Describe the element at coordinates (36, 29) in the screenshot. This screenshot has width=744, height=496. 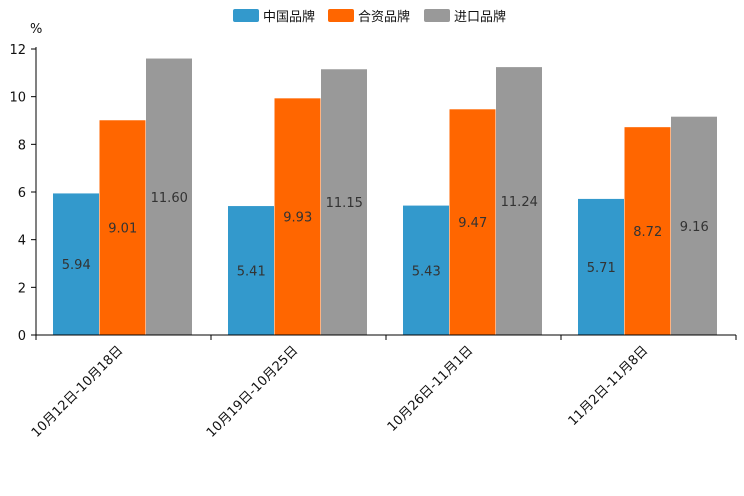
I see `y-axis-unit-label: %` at that location.